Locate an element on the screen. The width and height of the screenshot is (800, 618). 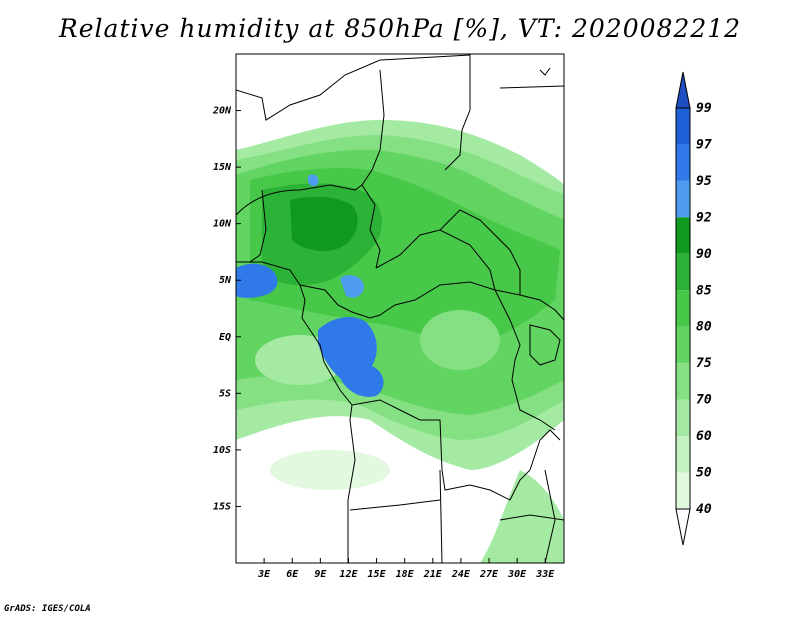
lat-tick-label: EQ is located at coordinates (225, 337).